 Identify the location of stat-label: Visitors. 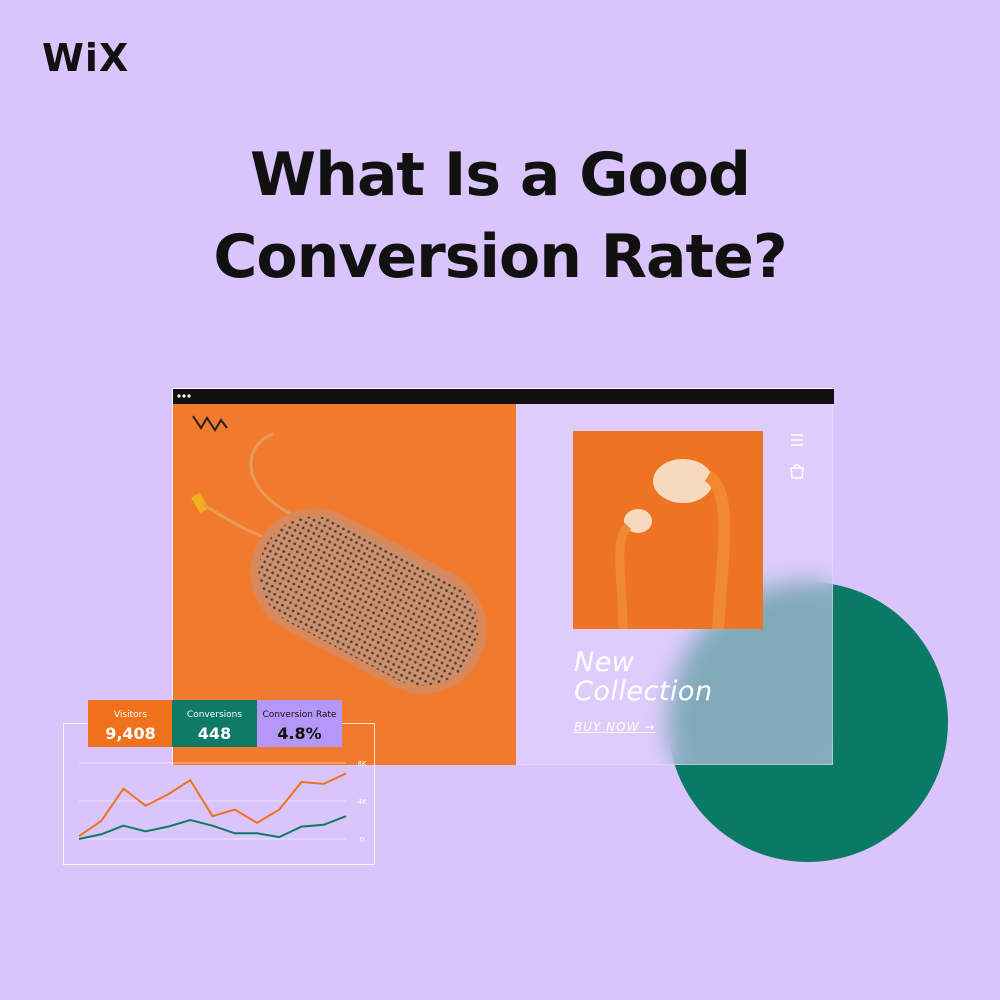
(130, 715).